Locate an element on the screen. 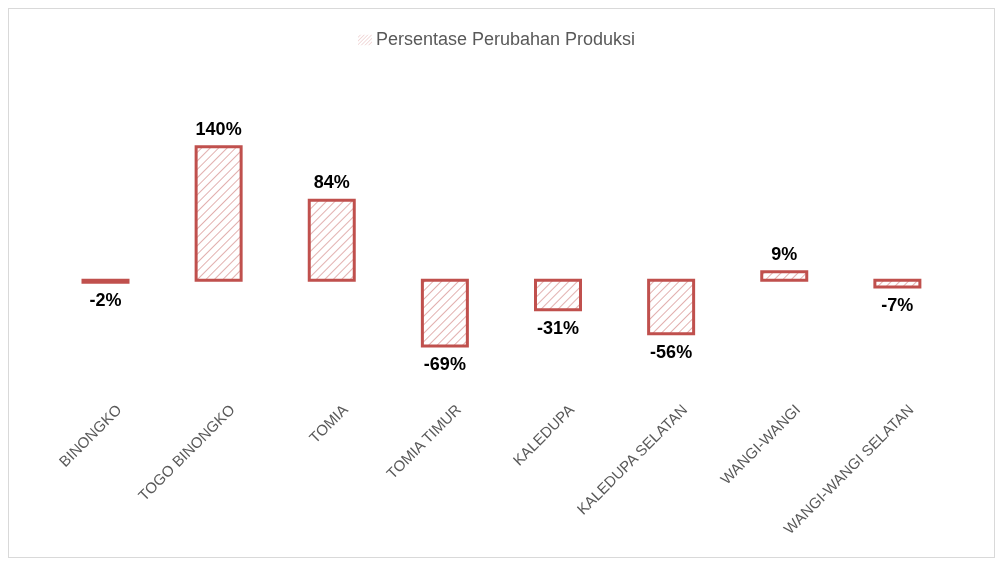 Image resolution: width=1001 pixels, height=564 pixels. data-label: 140% is located at coordinates (218, 128).